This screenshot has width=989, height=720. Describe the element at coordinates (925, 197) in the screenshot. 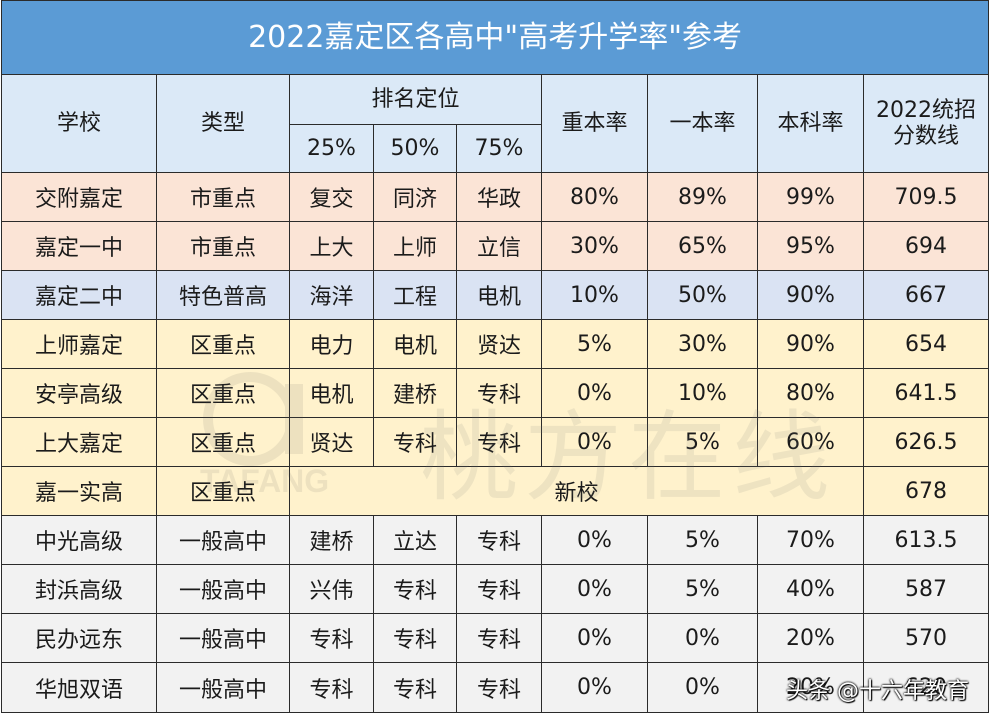

I see `cell-score: 709.5` at that location.